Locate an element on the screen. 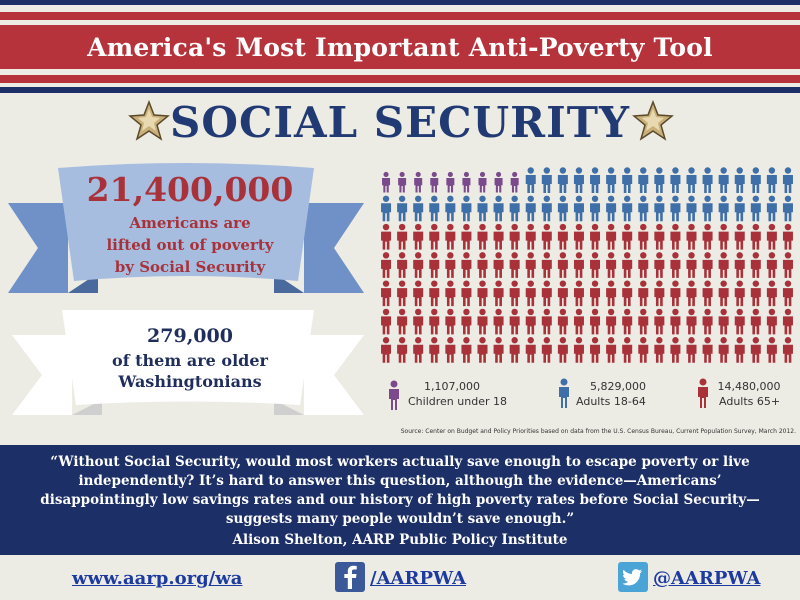  twitter-link: @AARPWA is located at coordinates (707, 578).